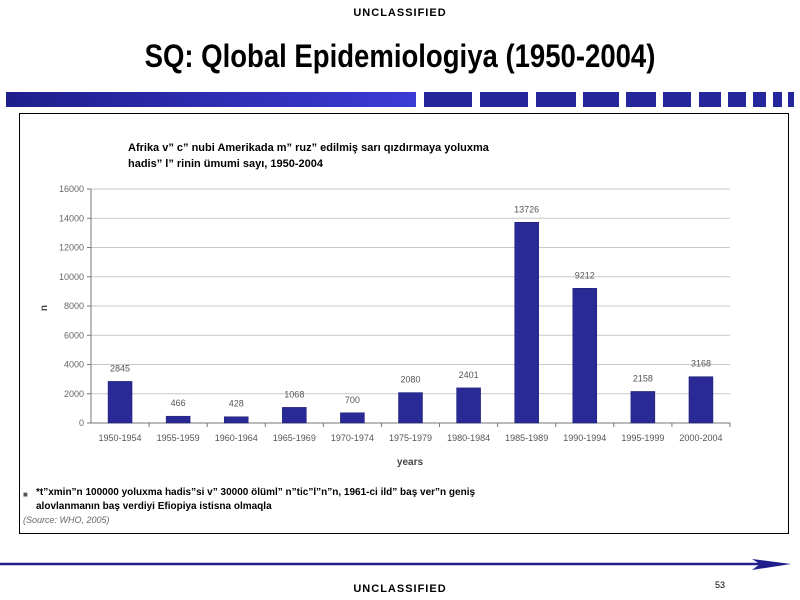 Image resolution: width=800 pixels, height=600 pixels. Describe the element at coordinates (74, 365) in the screenshot. I see `y-tick-label: 4000` at that location.